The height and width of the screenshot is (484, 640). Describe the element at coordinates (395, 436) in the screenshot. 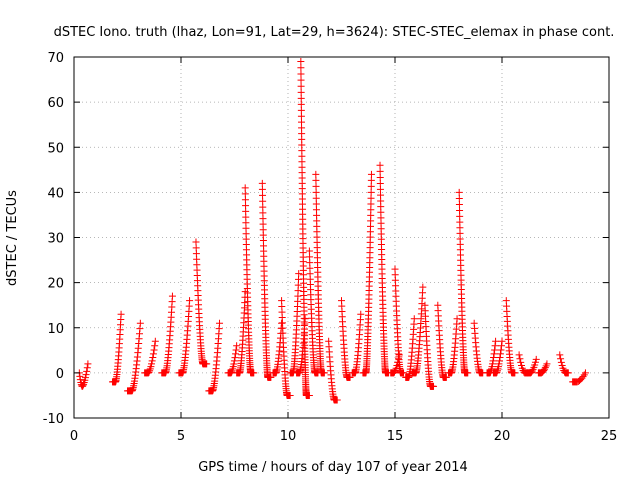

I see `x-tick-label: 15` at that location.